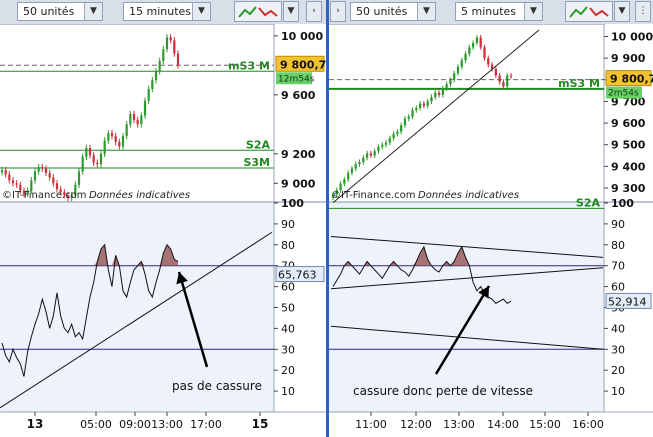 The width and height of the screenshot is (653, 437). What do you see at coordinates (503, 424) in the screenshot?
I see `time-tick-label: 14:00` at bounding box center [503, 424].